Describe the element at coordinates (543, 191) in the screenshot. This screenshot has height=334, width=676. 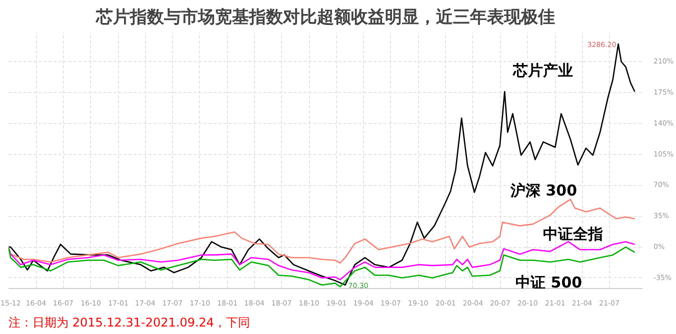
I see `series-label: 沪深 300` at that location.